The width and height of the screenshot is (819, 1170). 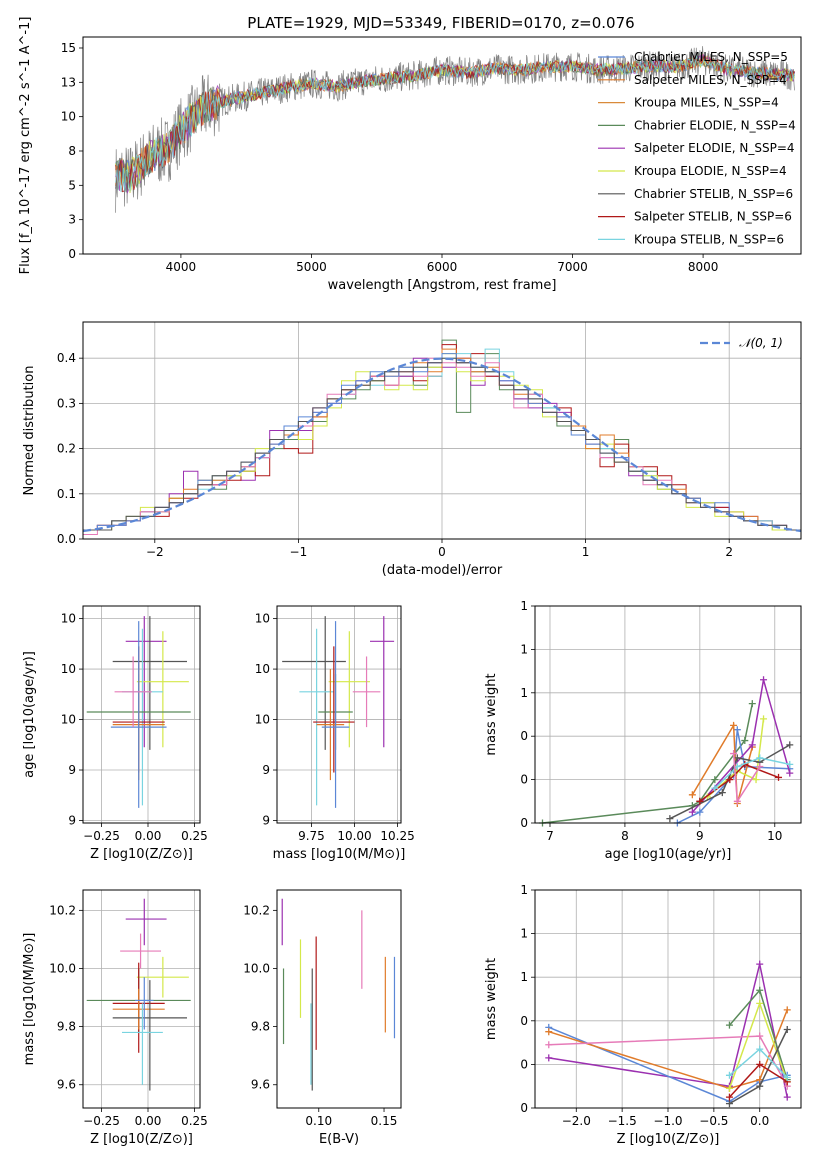 I want to click on y-tick-label: 0.2, so click(x=66, y=449).